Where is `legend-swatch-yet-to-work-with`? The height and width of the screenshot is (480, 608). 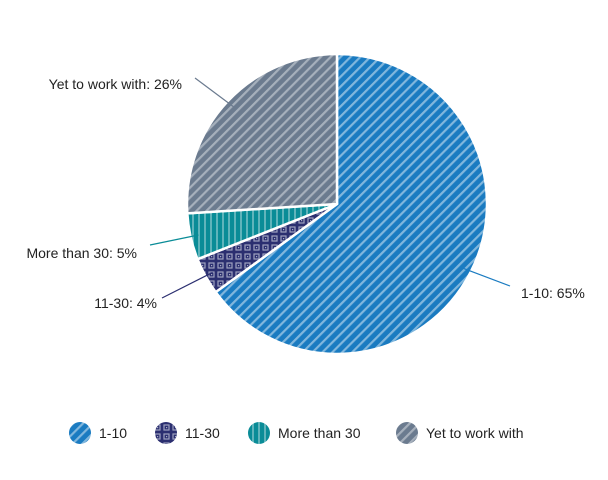
legend-swatch-yet-to-work-with is located at coordinates (407, 433).